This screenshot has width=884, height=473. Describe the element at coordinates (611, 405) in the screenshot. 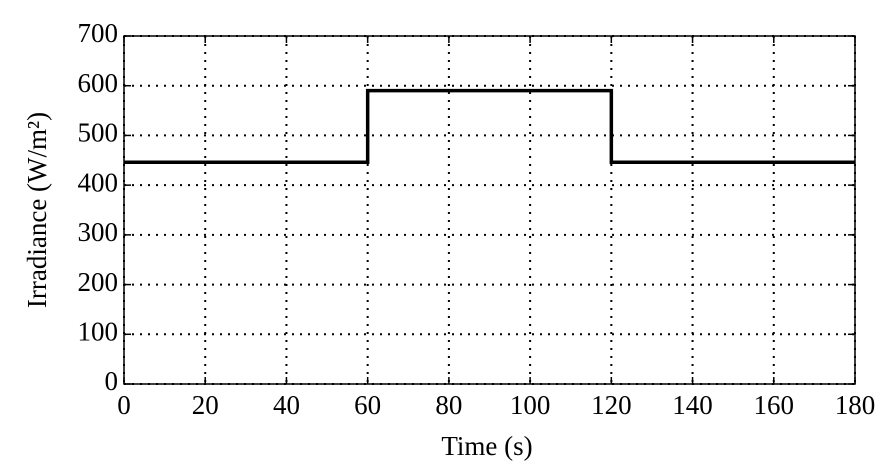

I see `x-tick-label: 120` at that location.